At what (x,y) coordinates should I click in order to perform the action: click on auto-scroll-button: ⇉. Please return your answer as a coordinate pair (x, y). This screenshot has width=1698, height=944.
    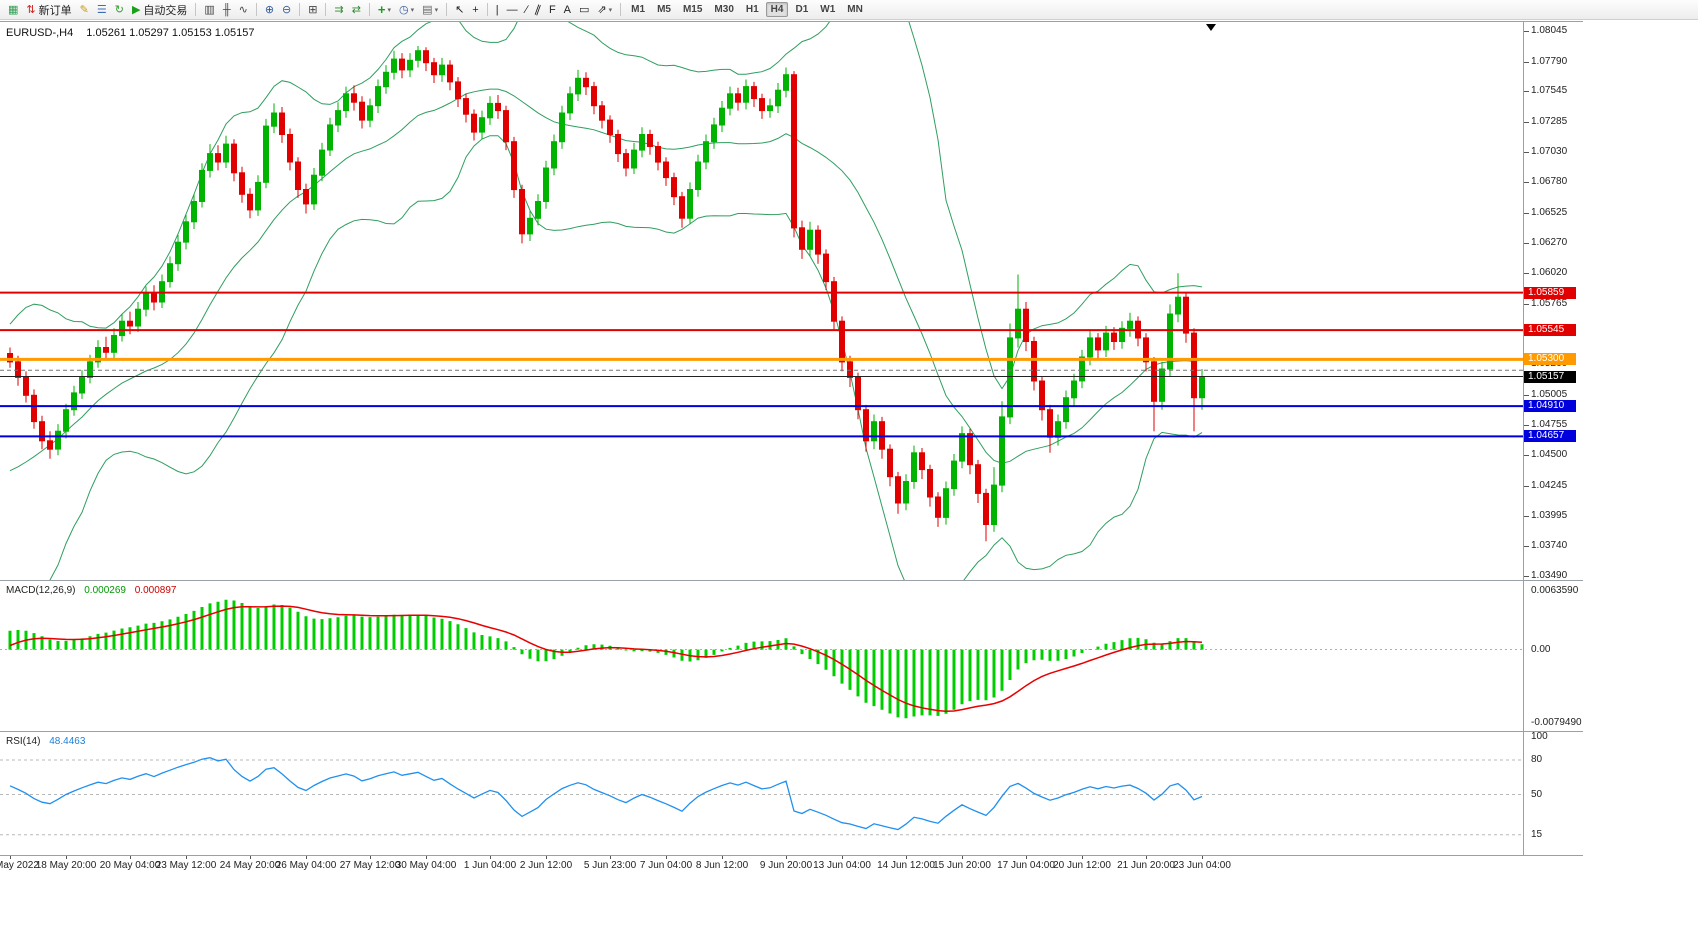
    Looking at the image, I should click on (338, 10).